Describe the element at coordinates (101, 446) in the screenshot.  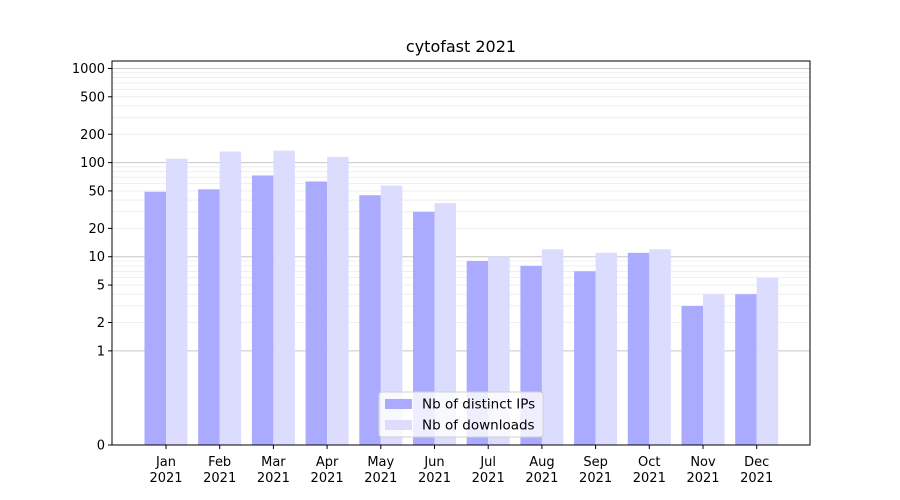
I see `y-tick-label: 0` at that location.